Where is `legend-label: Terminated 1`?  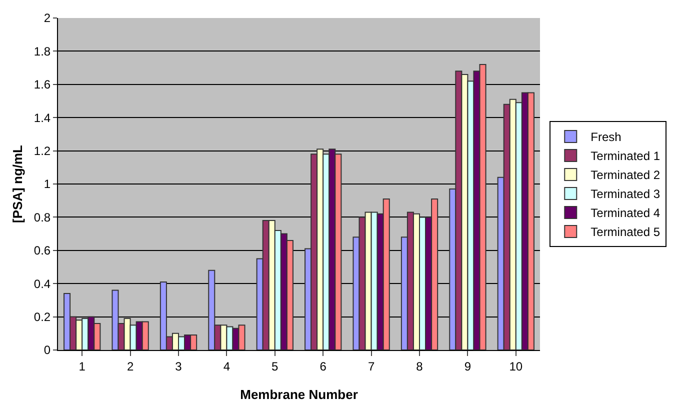 legend-label: Terminated 1 is located at coordinates (625, 156).